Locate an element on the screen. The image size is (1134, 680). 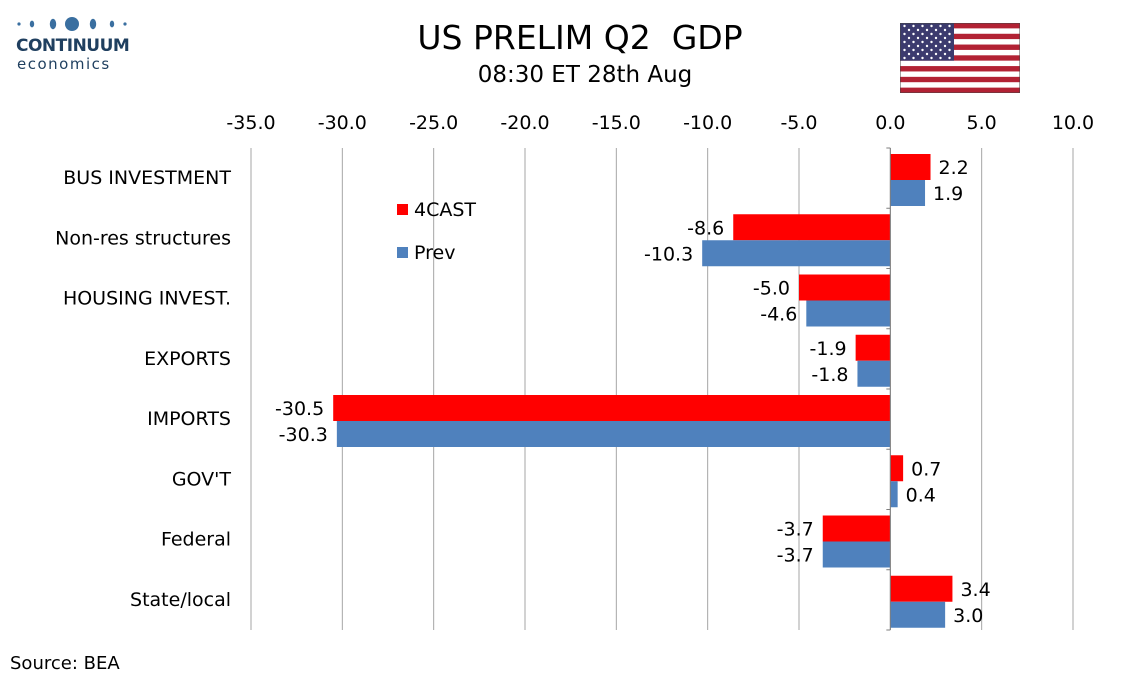
x-tick-label: -20.0 is located at coordinates (524, 123).